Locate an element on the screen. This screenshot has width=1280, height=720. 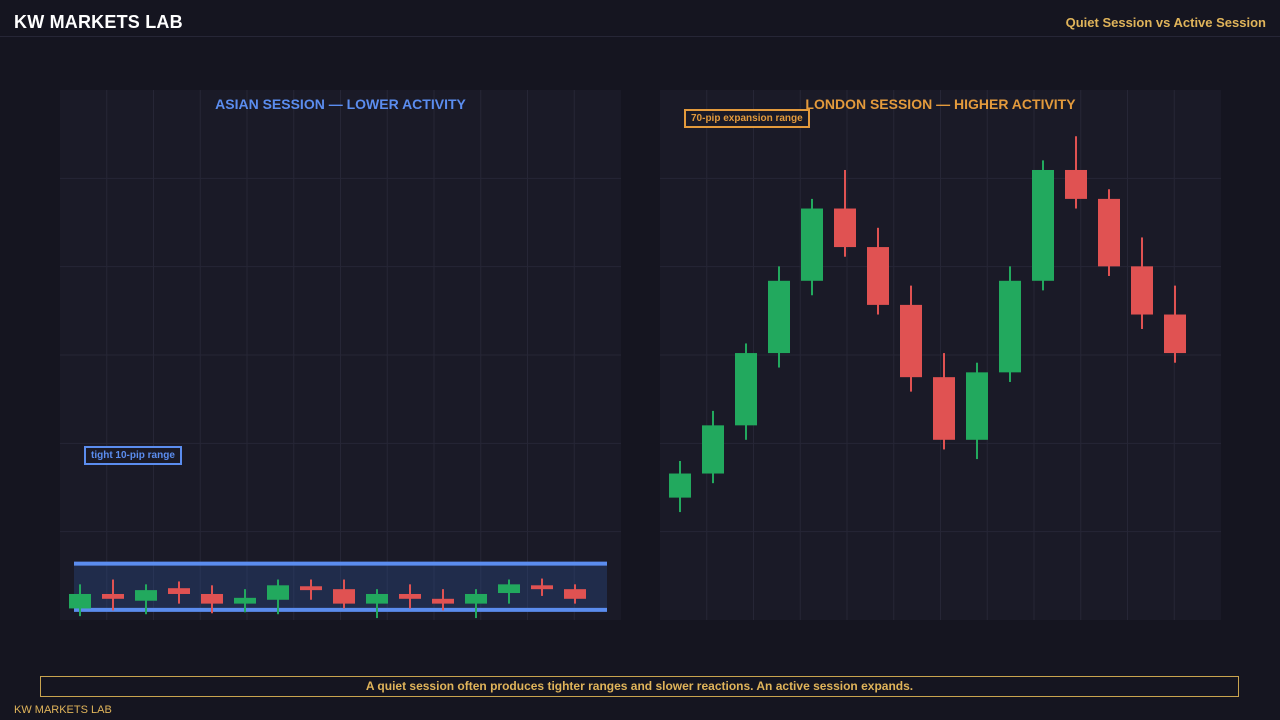
brand-title: KW MARKETS LAB is located at coordinates (98, 22).